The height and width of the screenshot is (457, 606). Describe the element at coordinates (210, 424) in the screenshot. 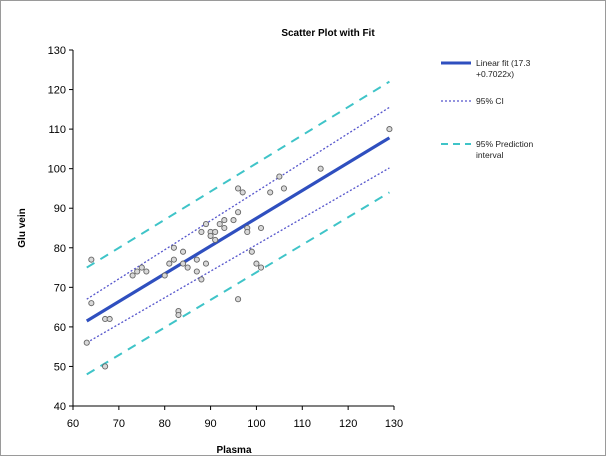

I see `x-tick-label: 90` at that location.